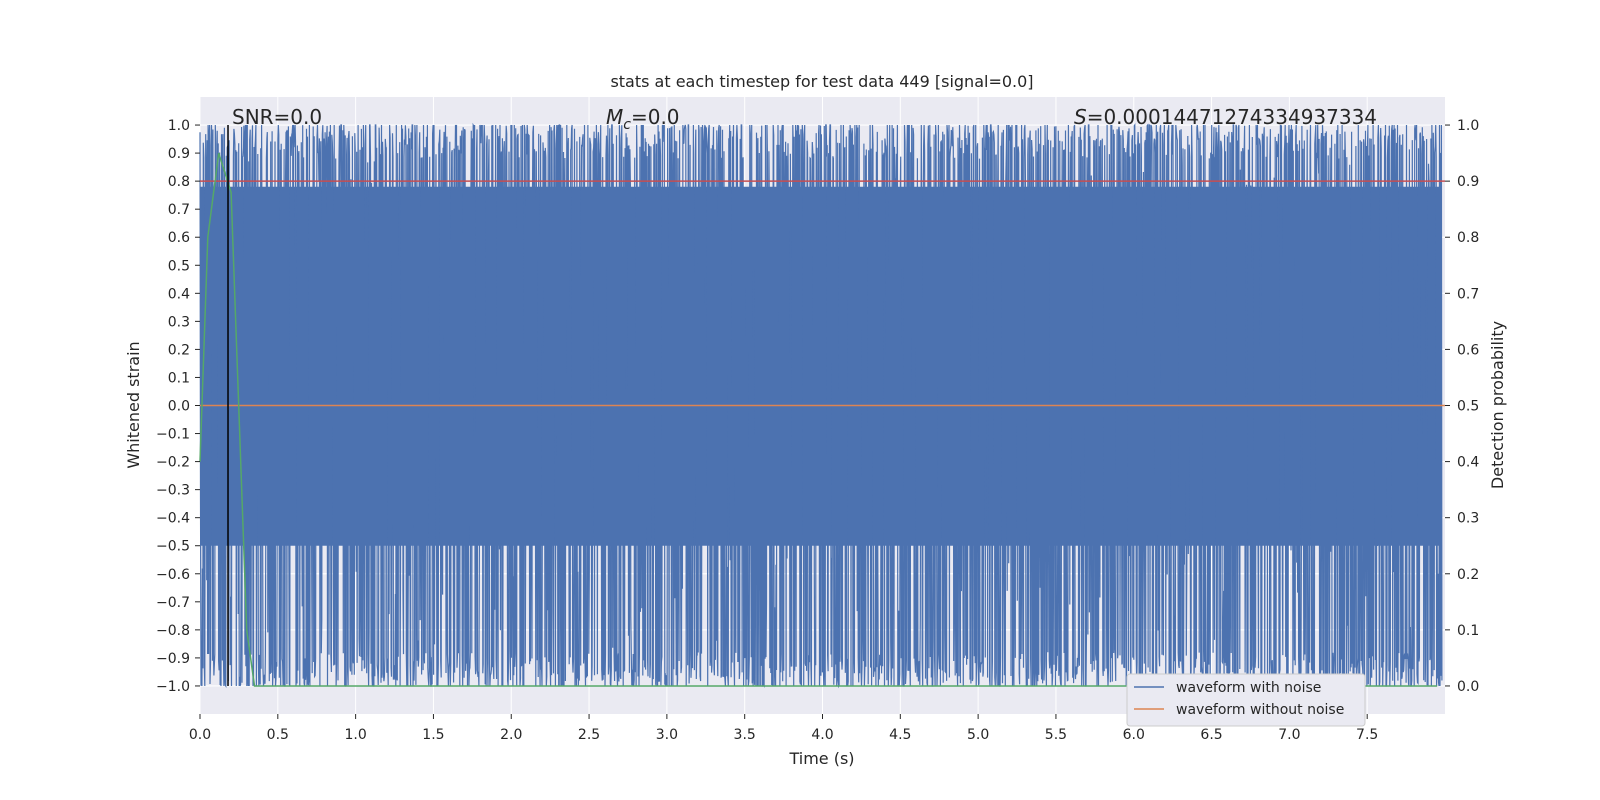  What do you see at coordinates (173, 575) in the screenshot?
I see `y-tick-label: −0.6` at bounding box center [173, 575].